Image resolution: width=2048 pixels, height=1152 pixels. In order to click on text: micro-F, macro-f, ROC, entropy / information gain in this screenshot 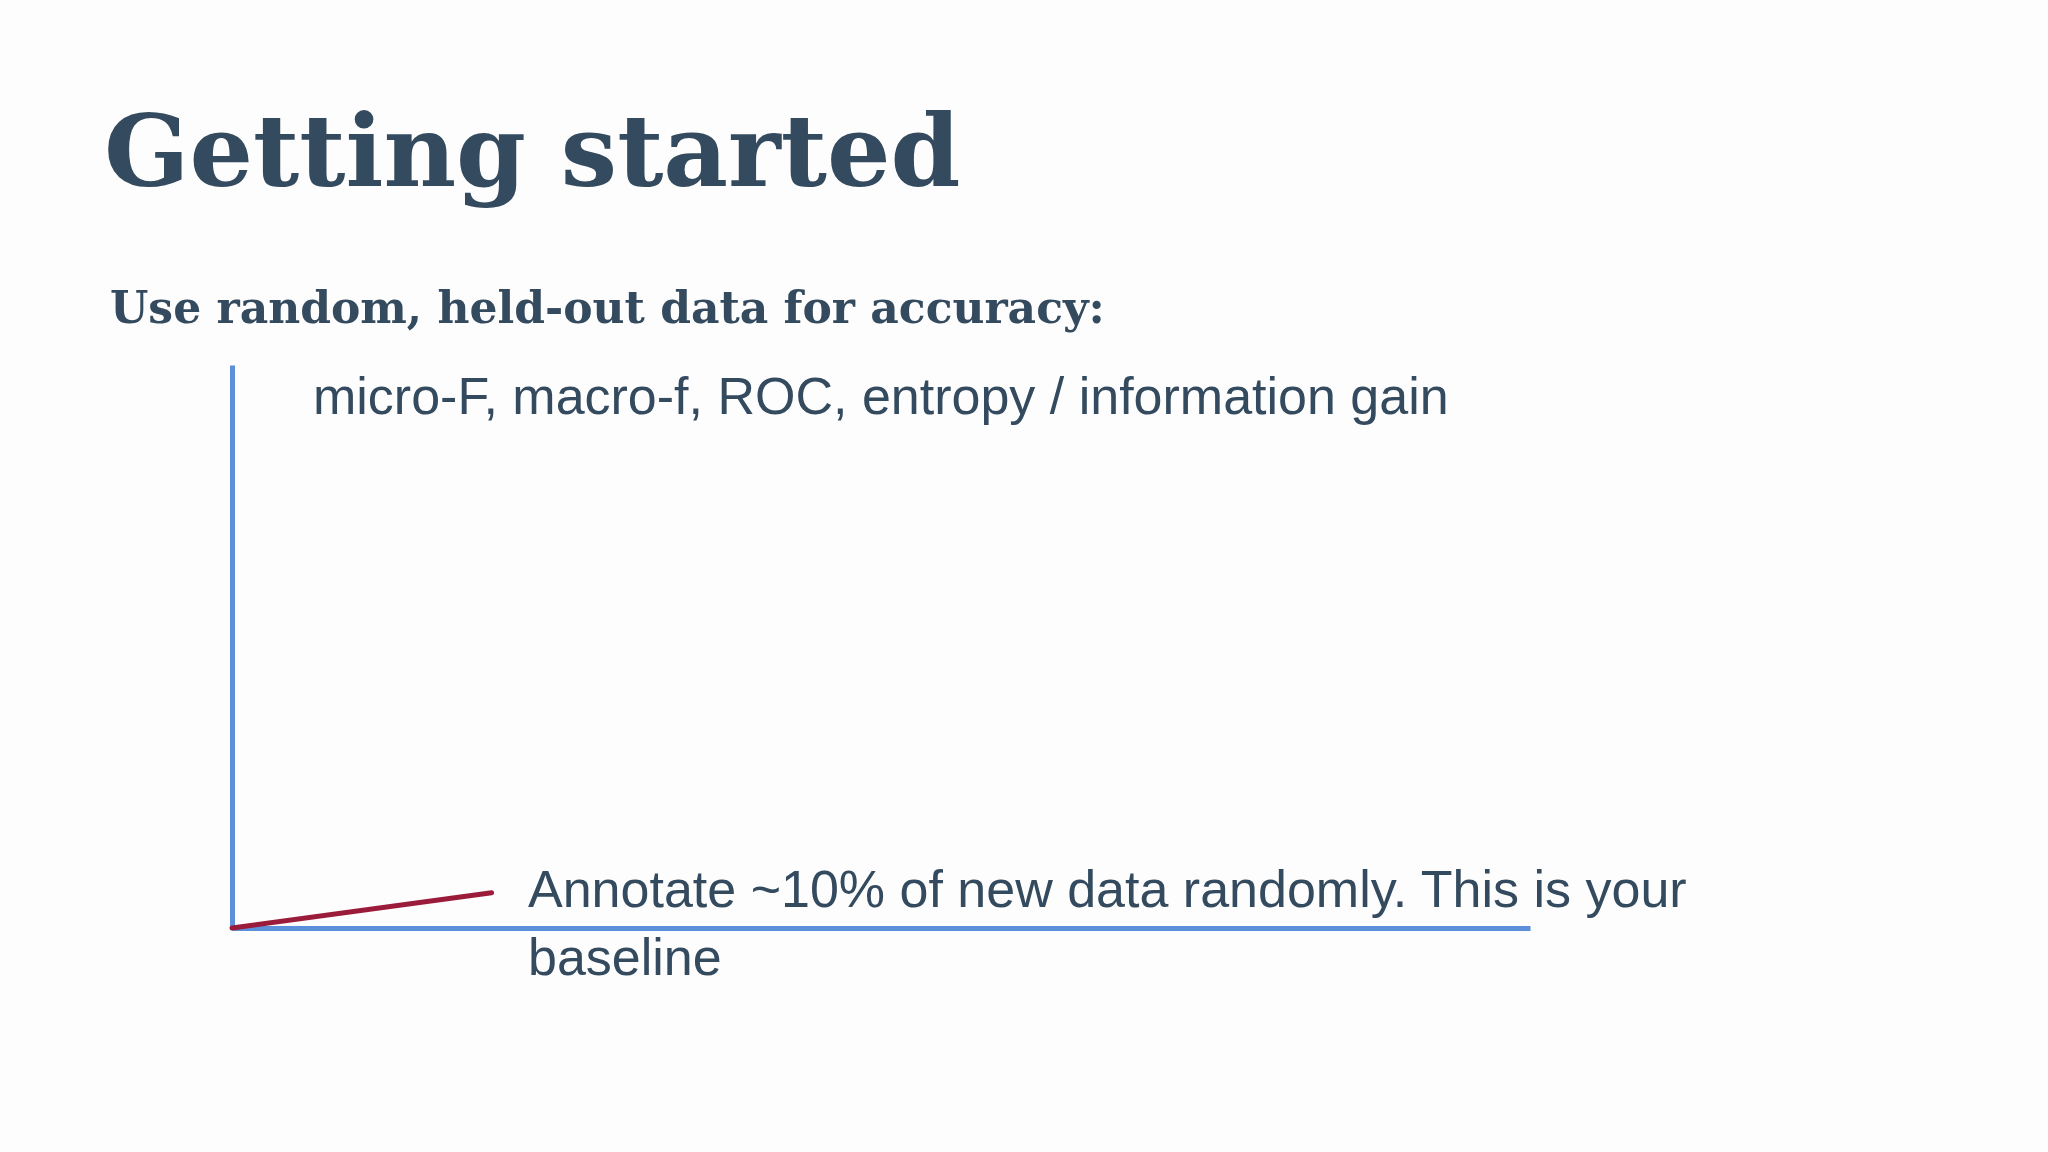, I will do `click(881, 396)`.